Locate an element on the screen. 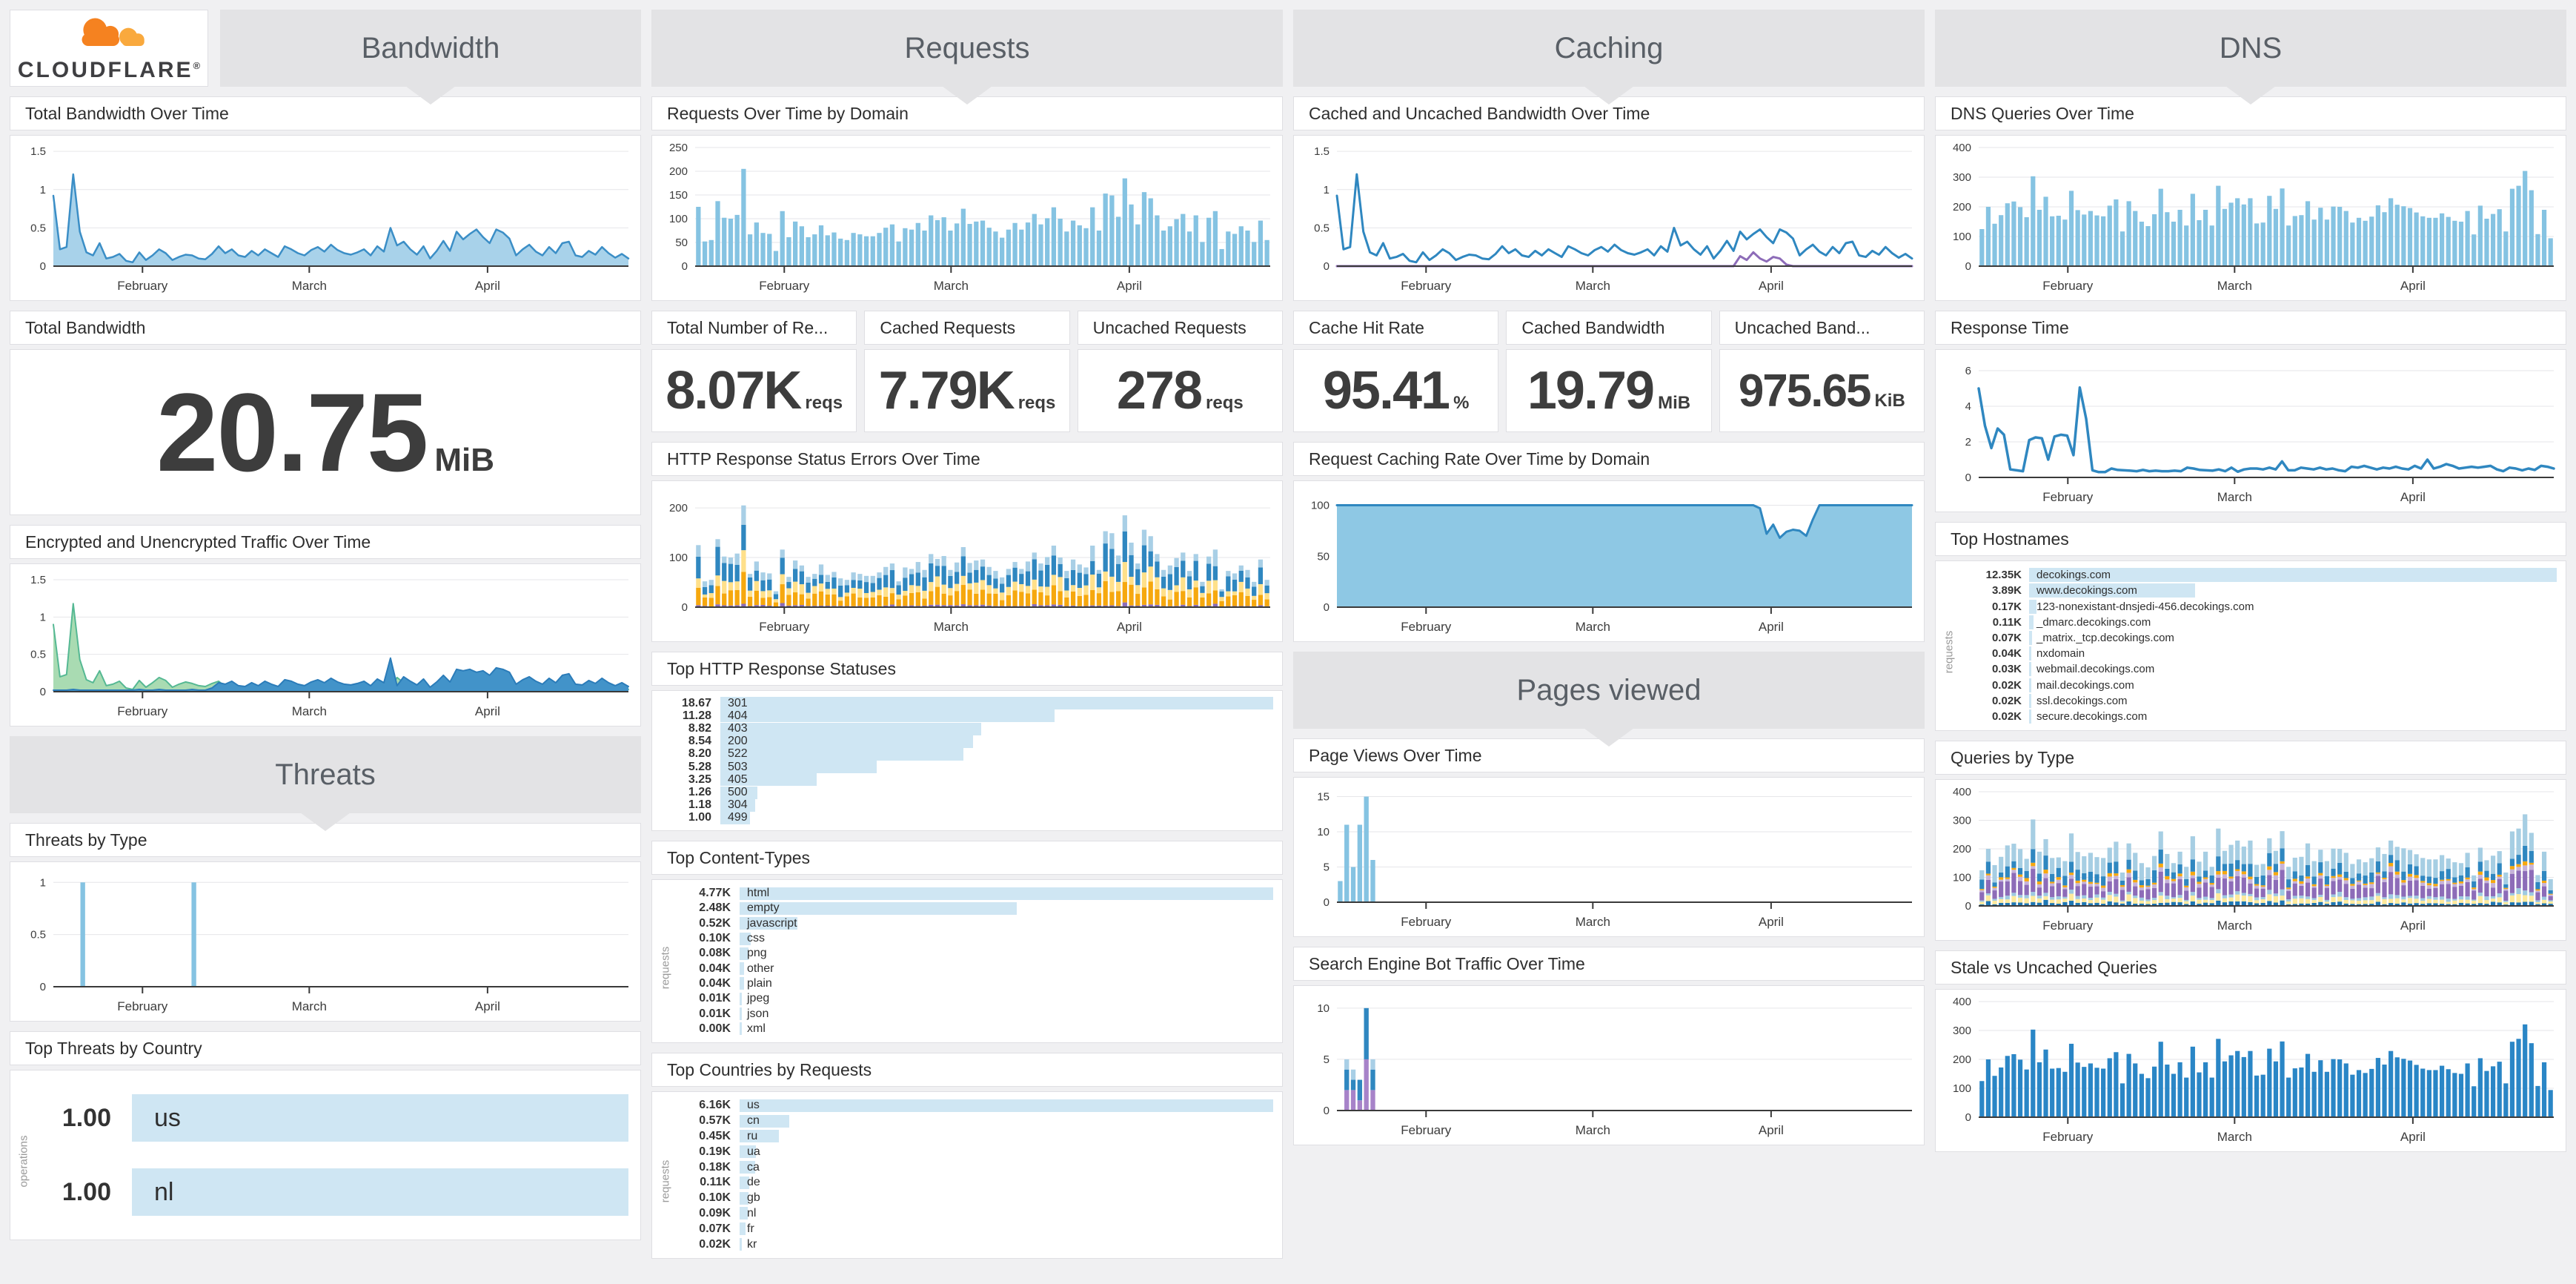 Image resolution: width=2576 pixels, height=1284 pixels. list-item: 0.10K css is located at coordinates (973, 939).